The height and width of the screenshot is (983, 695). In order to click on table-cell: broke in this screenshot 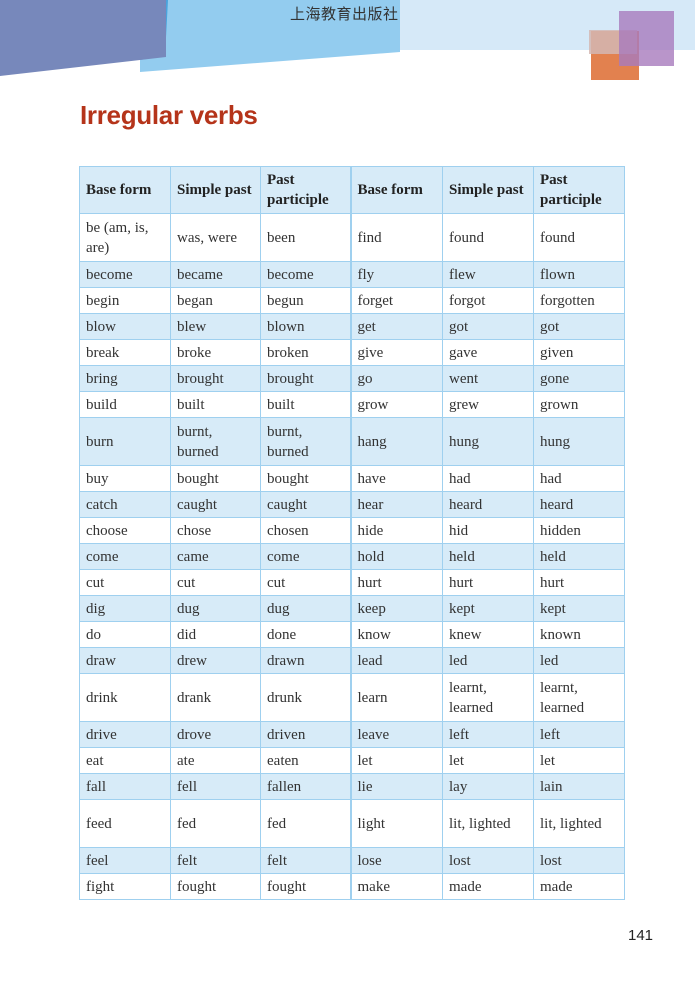, I will do `click(215, 352)`.